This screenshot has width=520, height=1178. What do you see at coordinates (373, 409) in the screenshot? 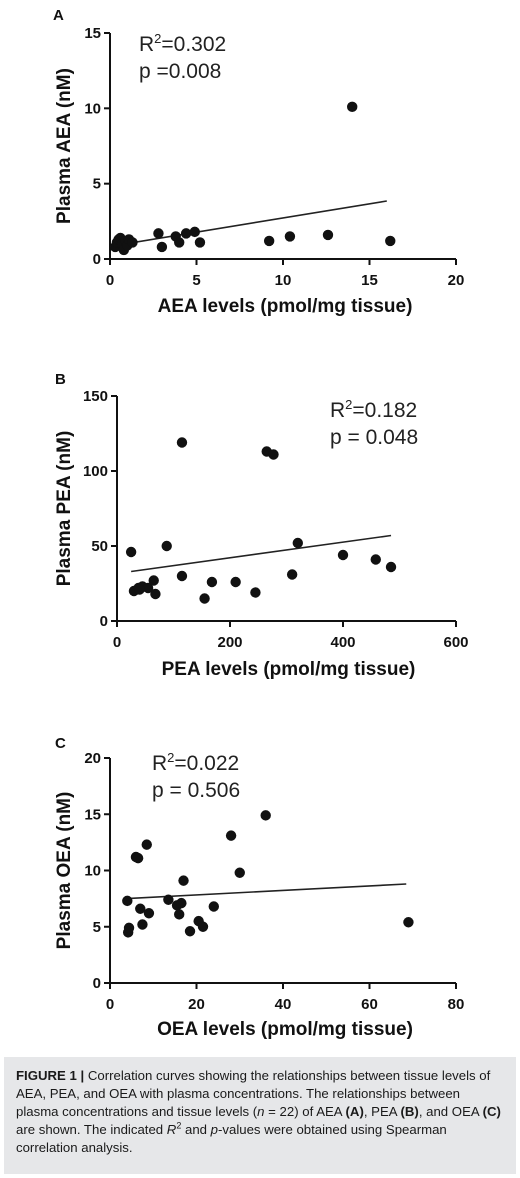
I see `r-squared-label: R2=0.182` at bounding box center [373, 409].